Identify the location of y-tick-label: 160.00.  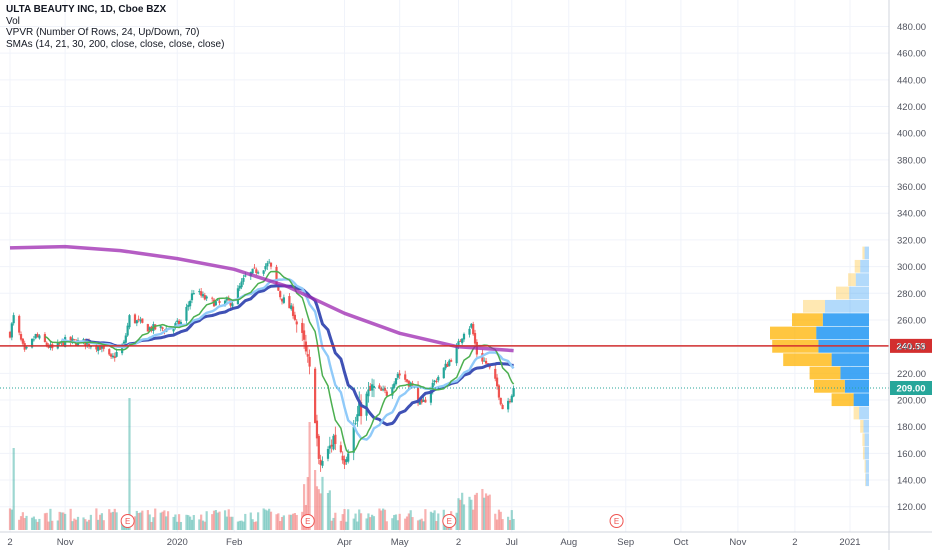
(911, 454).